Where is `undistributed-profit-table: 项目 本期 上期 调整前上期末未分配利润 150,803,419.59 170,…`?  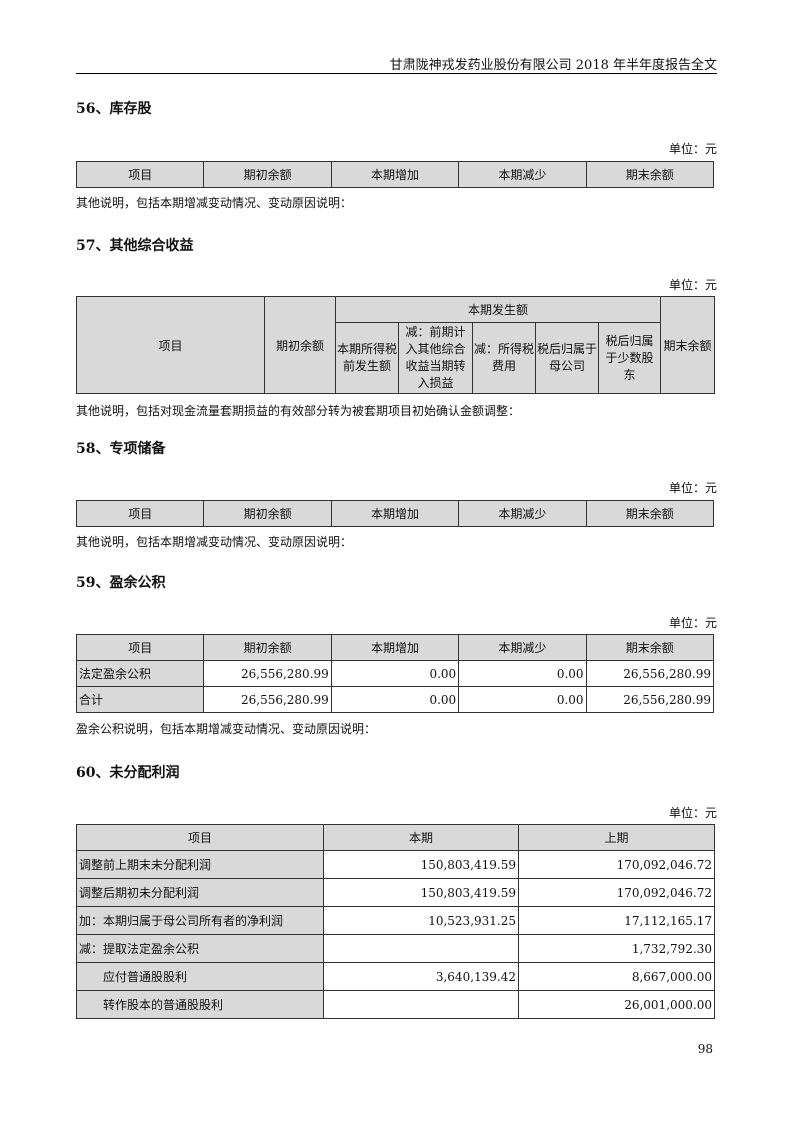
undistributed-profit-table: 项目 本期 上期 调整前上期末未分配利润 150,803,419.59 170,… is located at coordinates (395, 921).